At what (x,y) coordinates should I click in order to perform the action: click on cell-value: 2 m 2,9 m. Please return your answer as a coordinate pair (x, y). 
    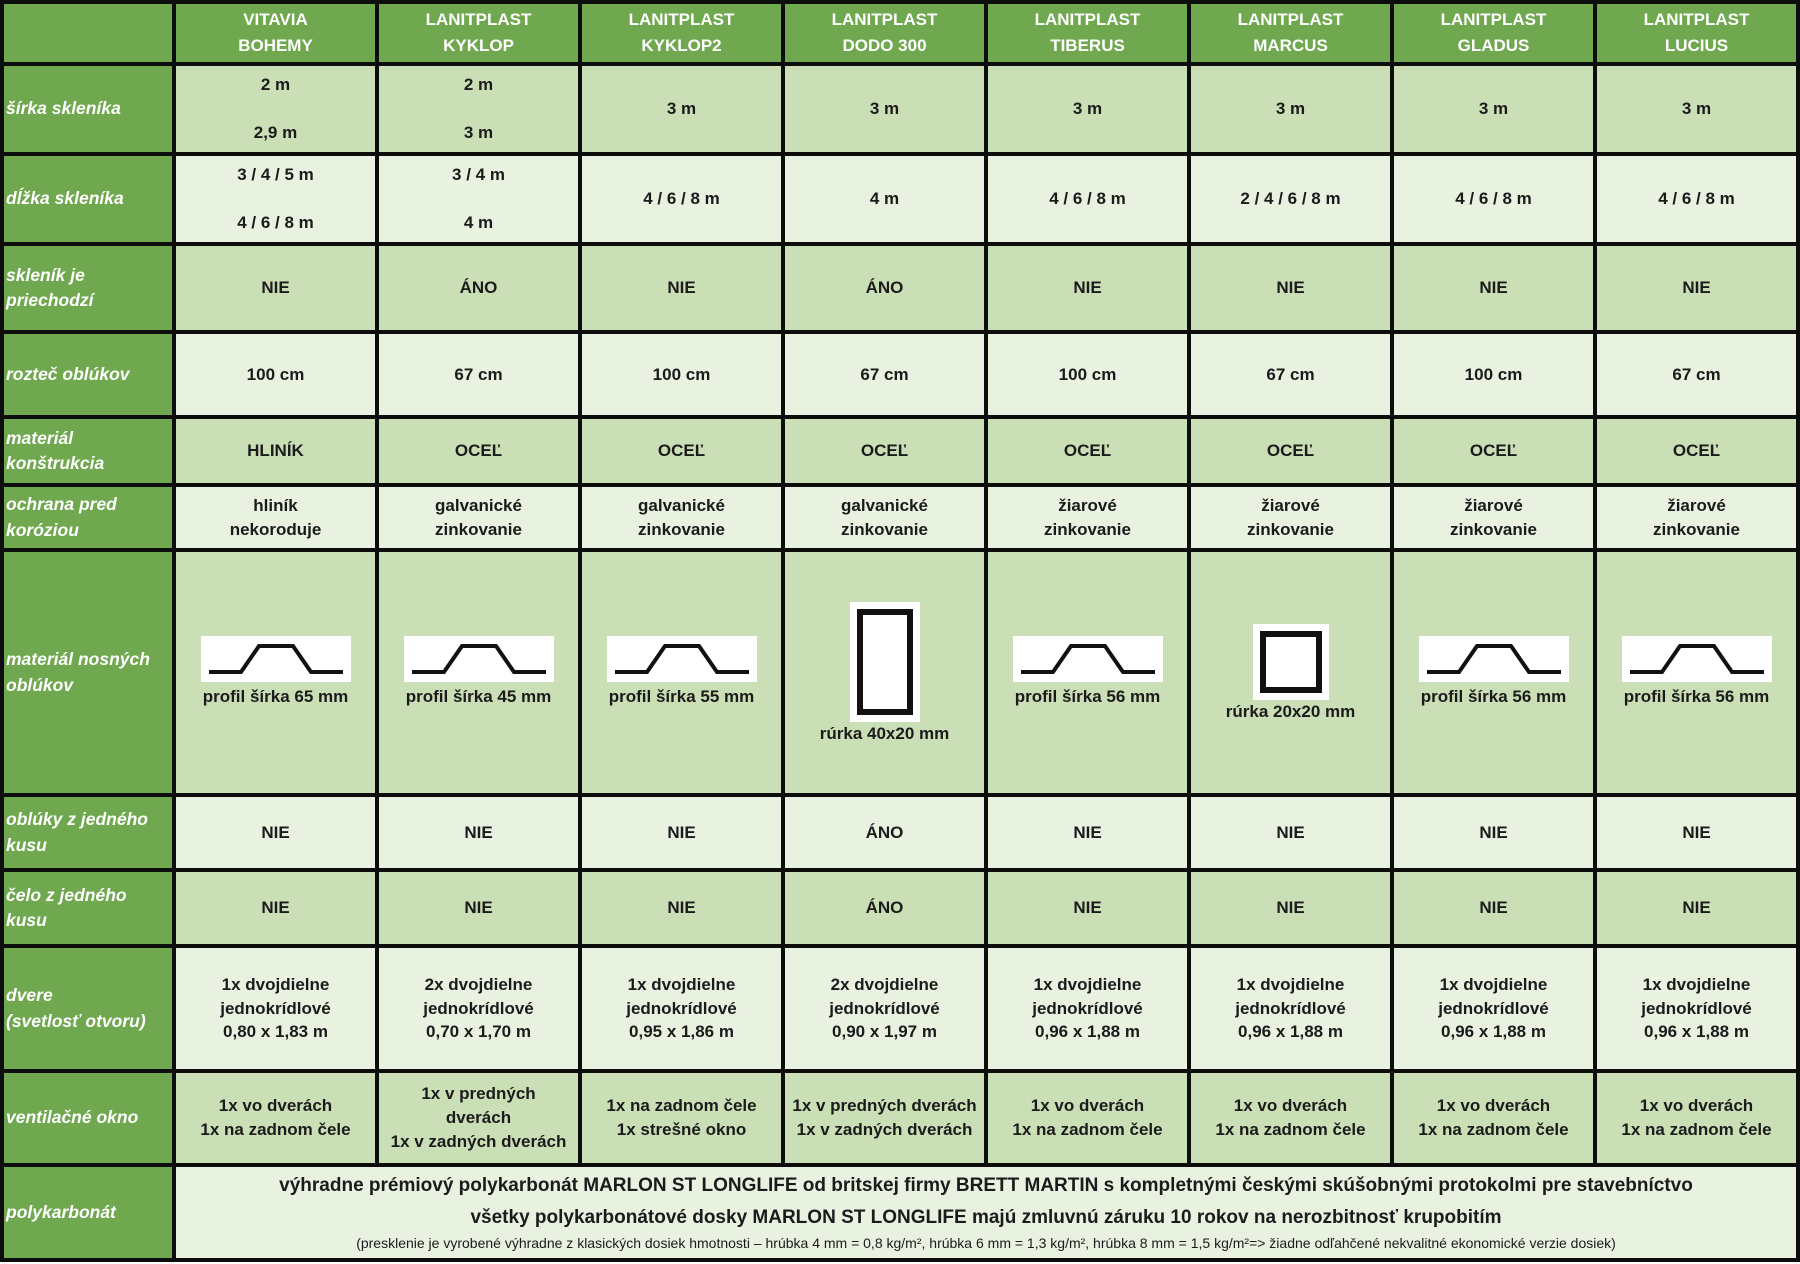
    Looking at the image, I should click on (275, 108).